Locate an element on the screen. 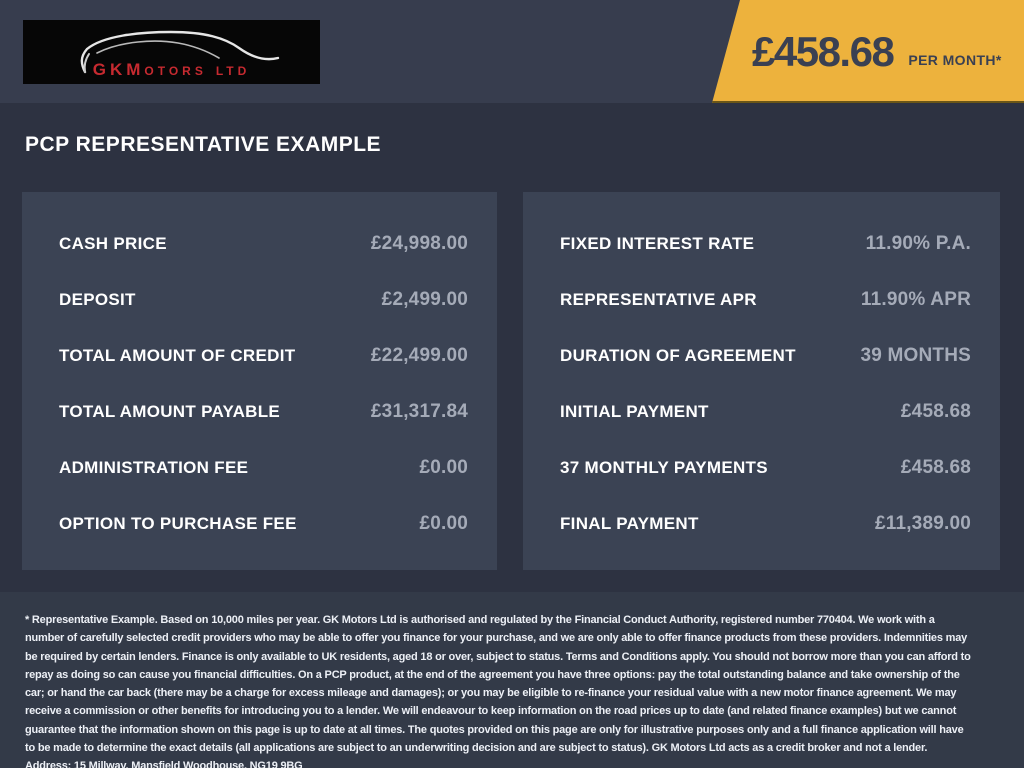 The width and height of the screenshot is (1024, 768). finance-row-total-credit: TOTAL AMOUNT OF CREDIT £22,499.00 is located at coordinates (263, 356).